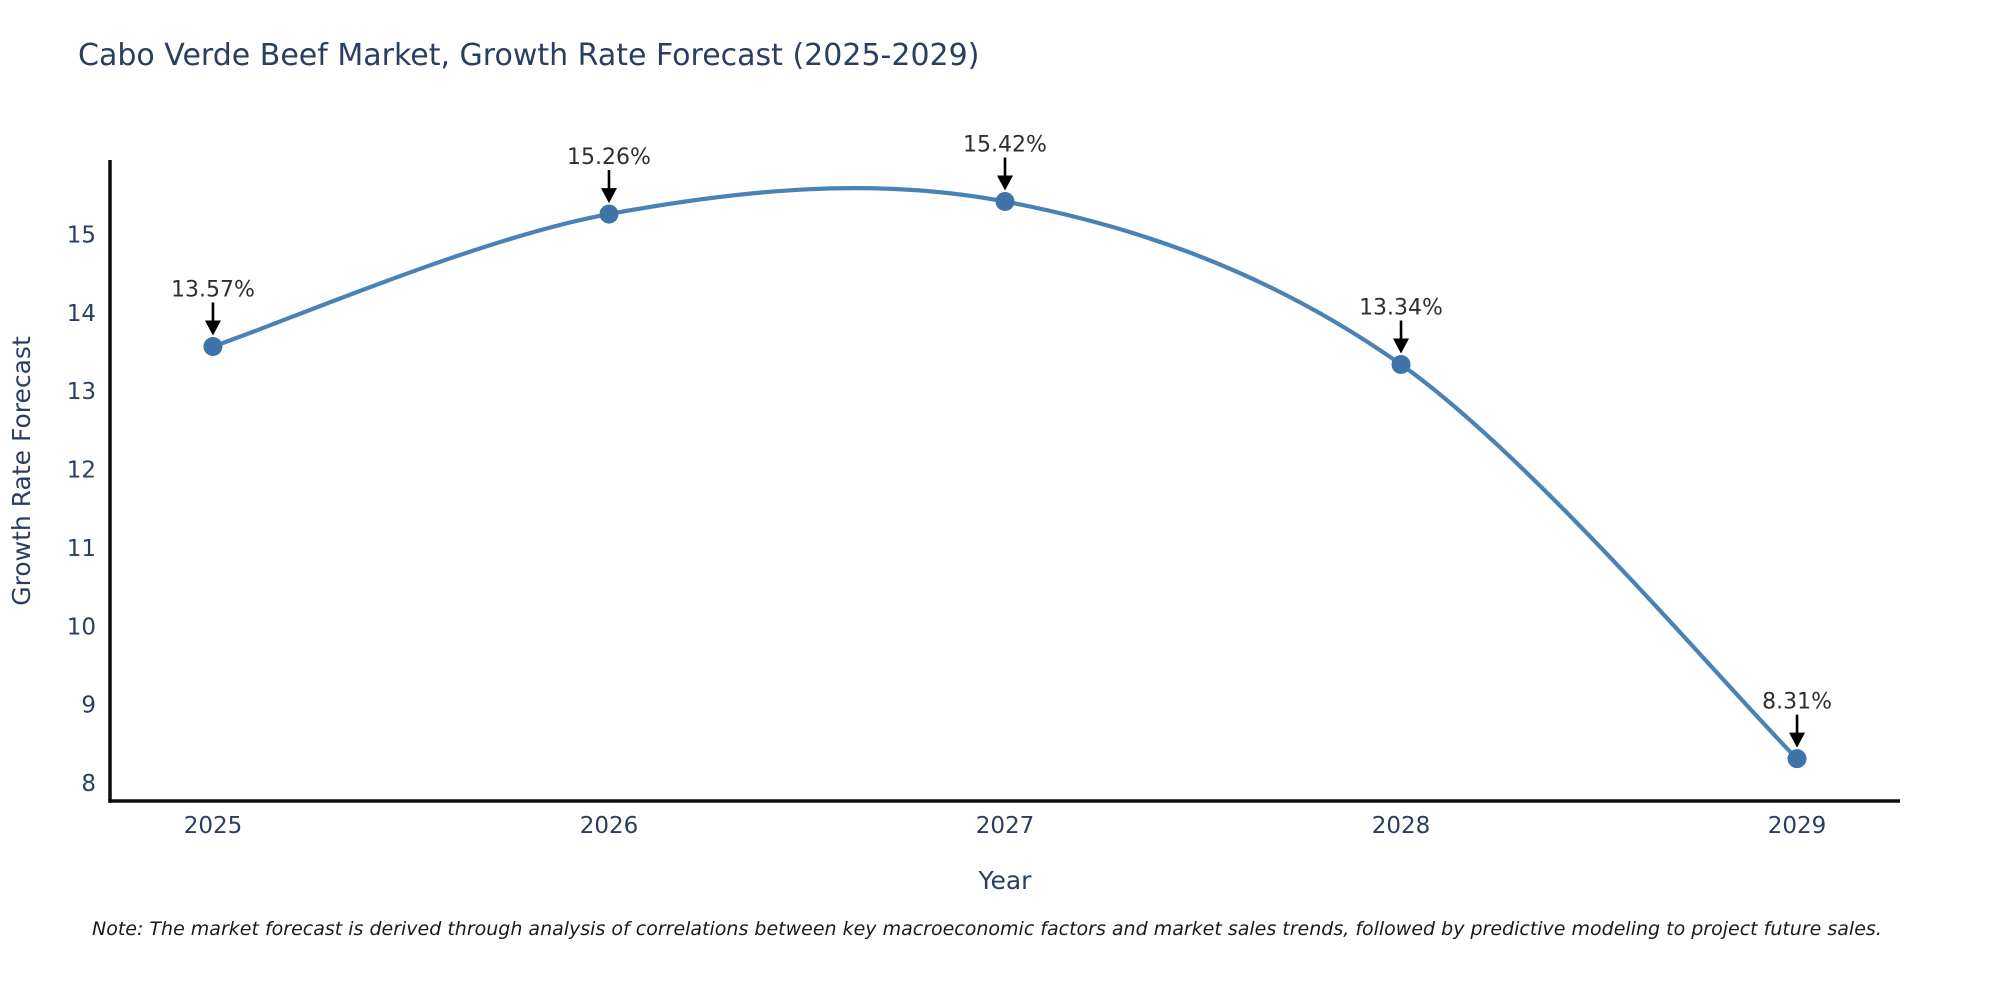 The width and height of the screenshot is (2000, 1000). What do you see at coordinates (88, 784) in the screenshot?
I see `y-tick-label: 8` at bounding box center [88, 784].